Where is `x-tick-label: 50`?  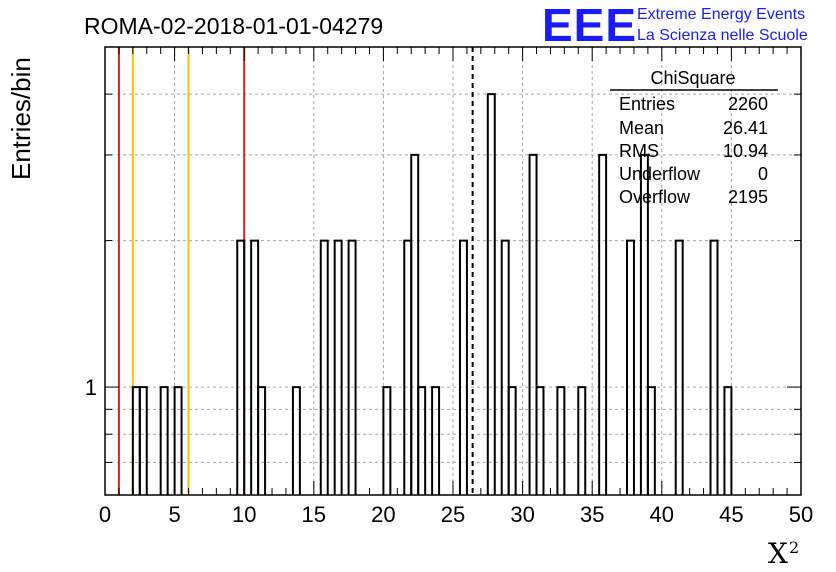 x-tick-label: 50 is located at coordinates (801, 514).